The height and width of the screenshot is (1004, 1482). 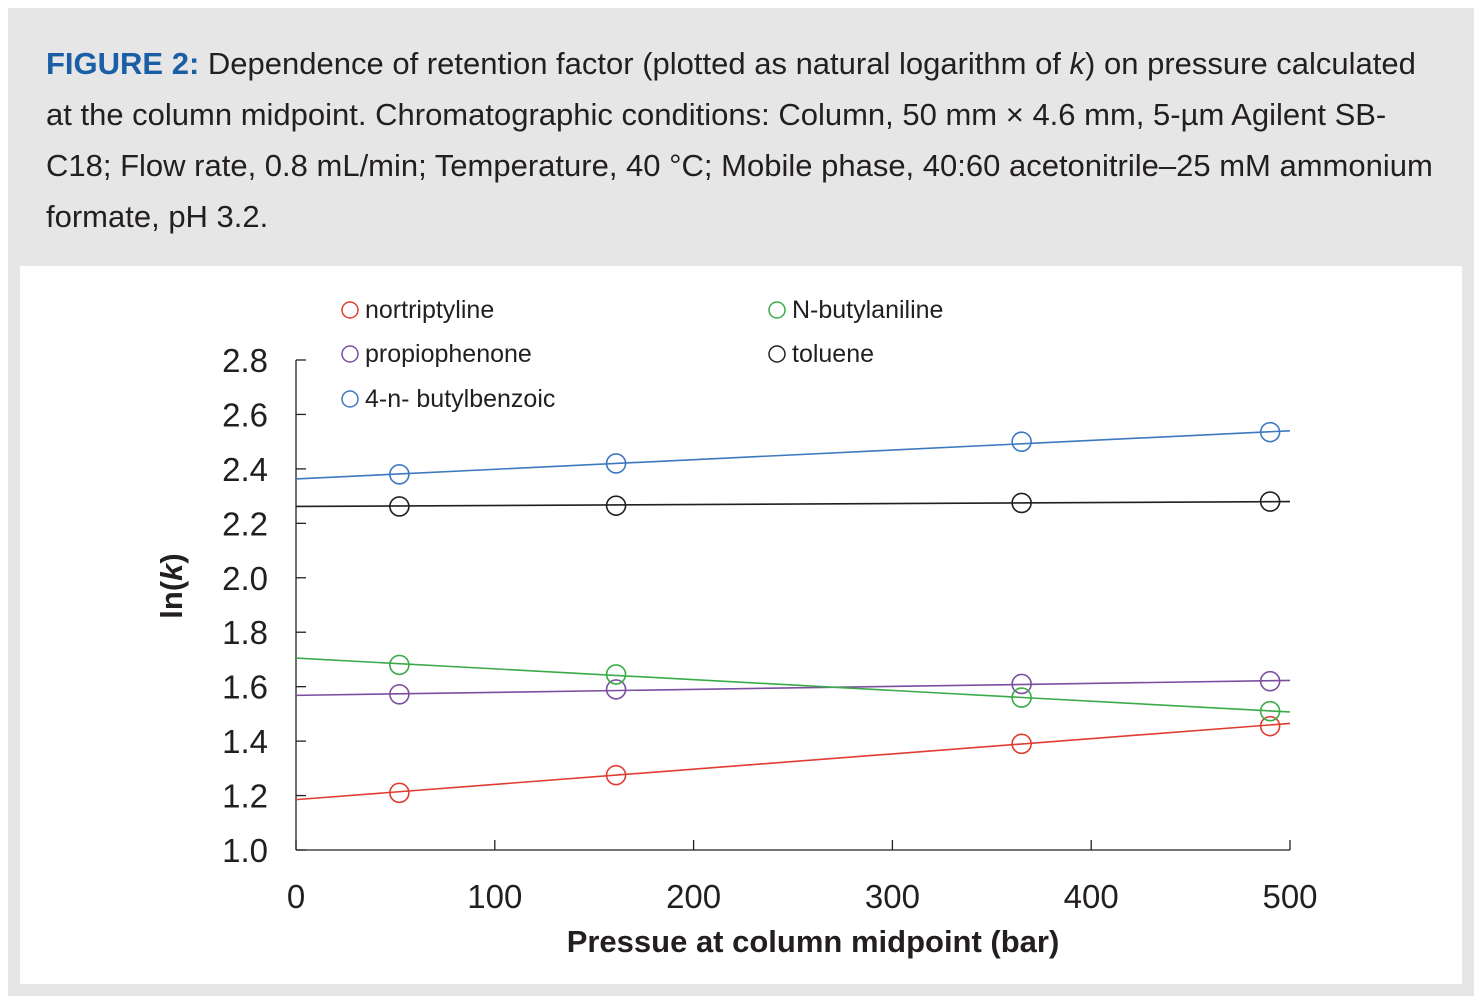 What do you see at coordinates (1077, 63) in the screenshot?
I see `caption-k: k` at bounding box center [1077, 63].